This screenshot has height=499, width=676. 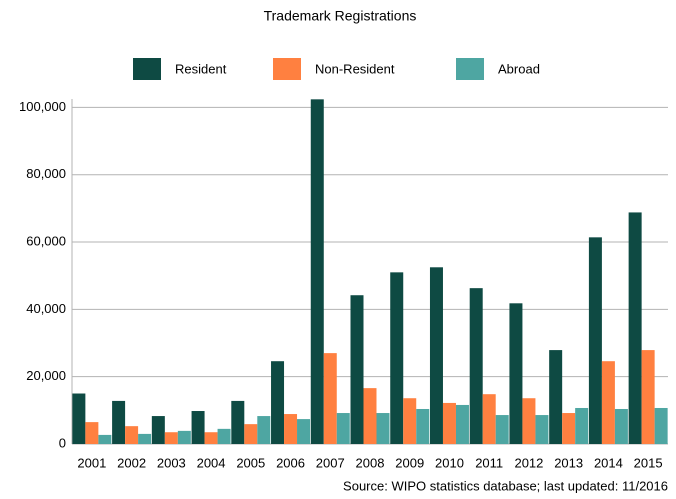 What do you see at coordinates (62, 442) in the screenshot?
I see `y-tick-label: 0` at bounding box center [62, 442].